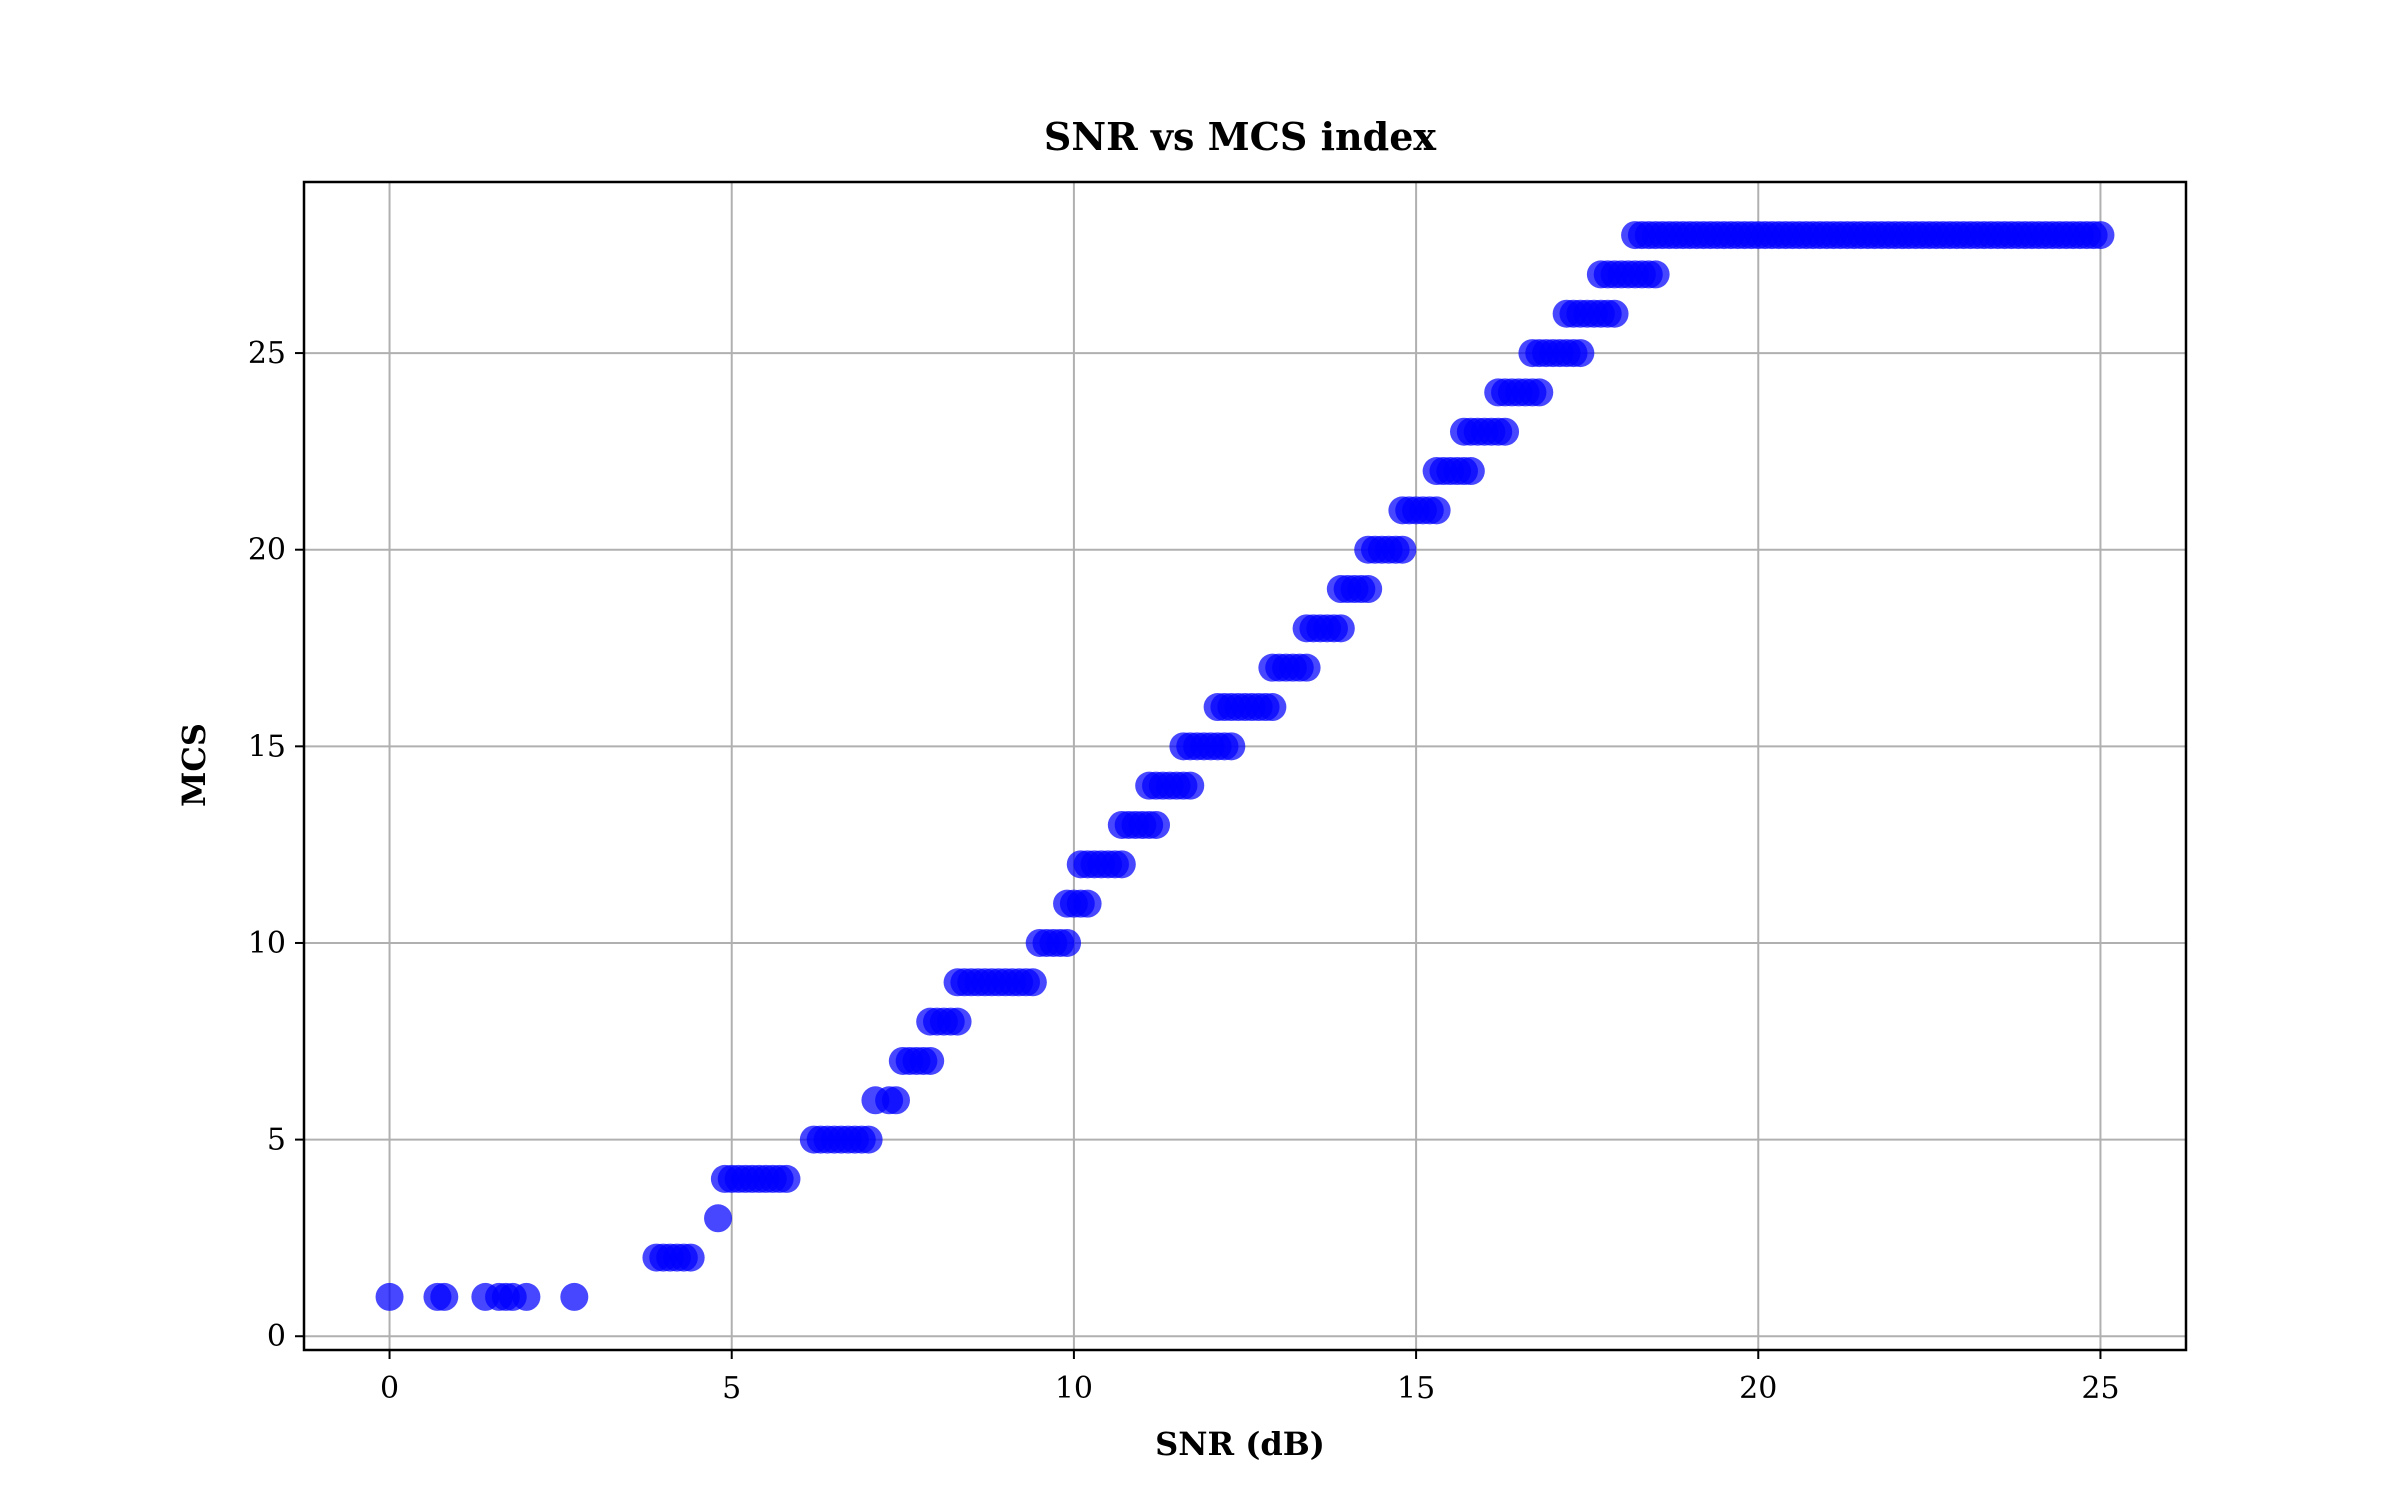  Describe the element at coordinates (1074, 1388) in the screenshot. I see `x-tick-label: 10` at that location.